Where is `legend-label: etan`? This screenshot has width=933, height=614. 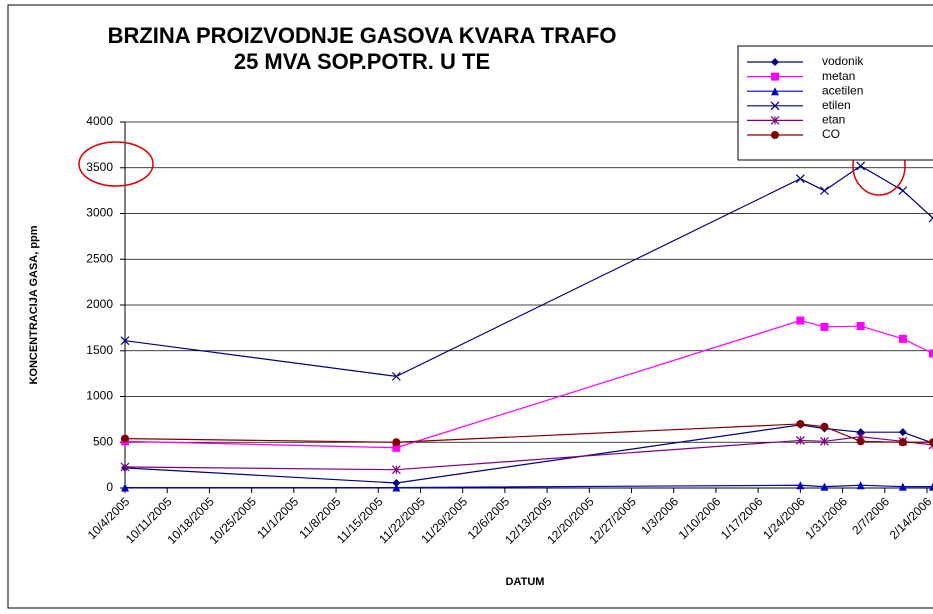 legend-label: etan is located at coordinates (833, 120).